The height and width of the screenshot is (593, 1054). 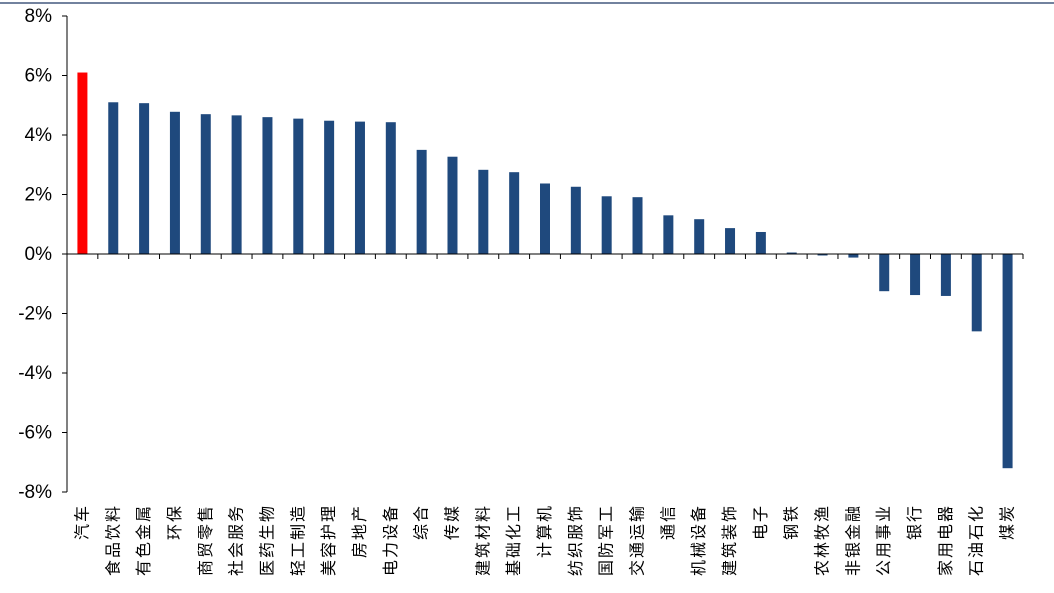 What do you see at coordinates (667, 522) in the screenshot?
I see `x-tick-label: 通信` at bounding box center [667, 522].